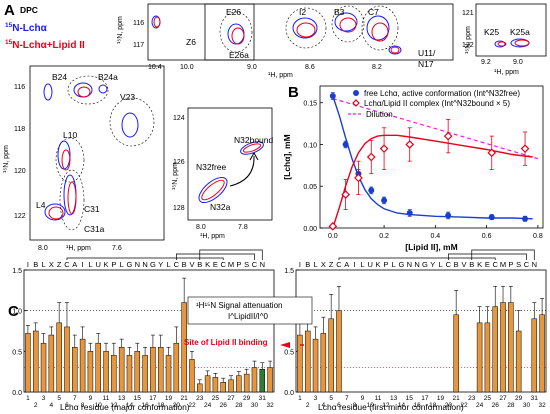  Describe the element at coordinates (468, 45) in the screenshot. I see `topright-ytick-2: 122` at that location.